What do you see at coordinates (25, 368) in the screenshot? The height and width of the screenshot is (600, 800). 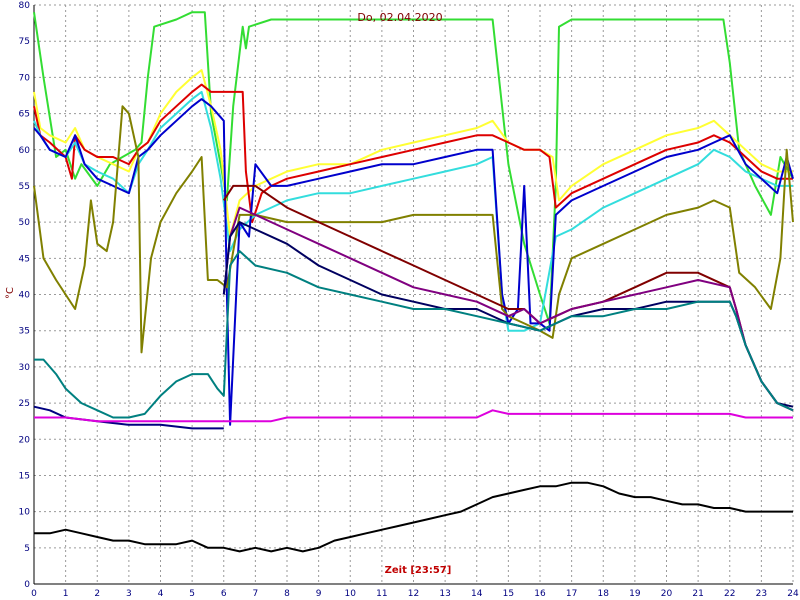 I see `y-tick-label: 30` at bounding box center [25, 368].